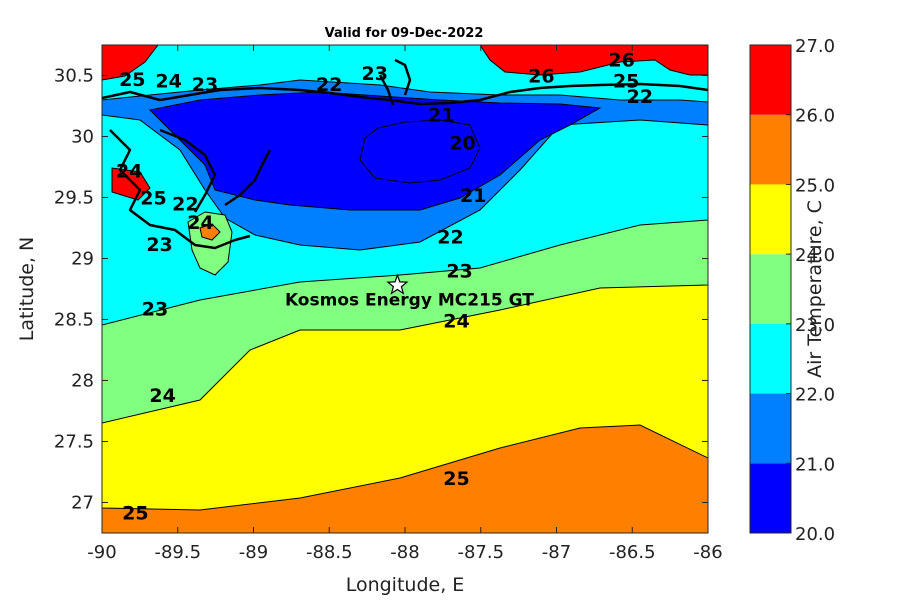  What do you see at coordinates (210, 243) in the screenshot?
I see `cool-tongue-delta` at bounding box center [210, 243].